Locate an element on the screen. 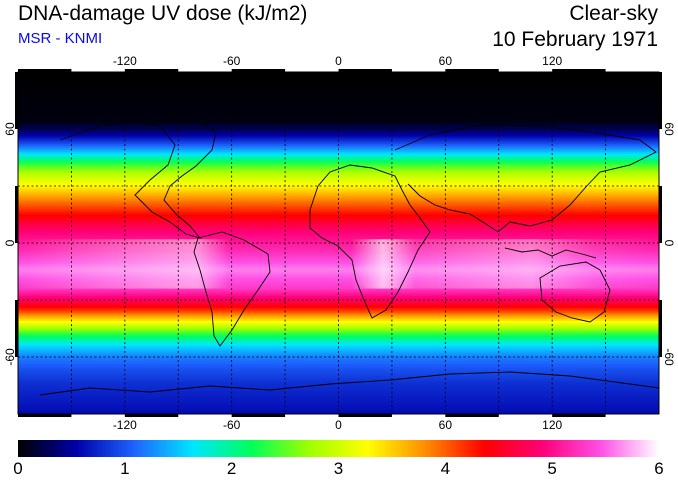  longitude-label-top: 120 is located at coordinates (552, 61).